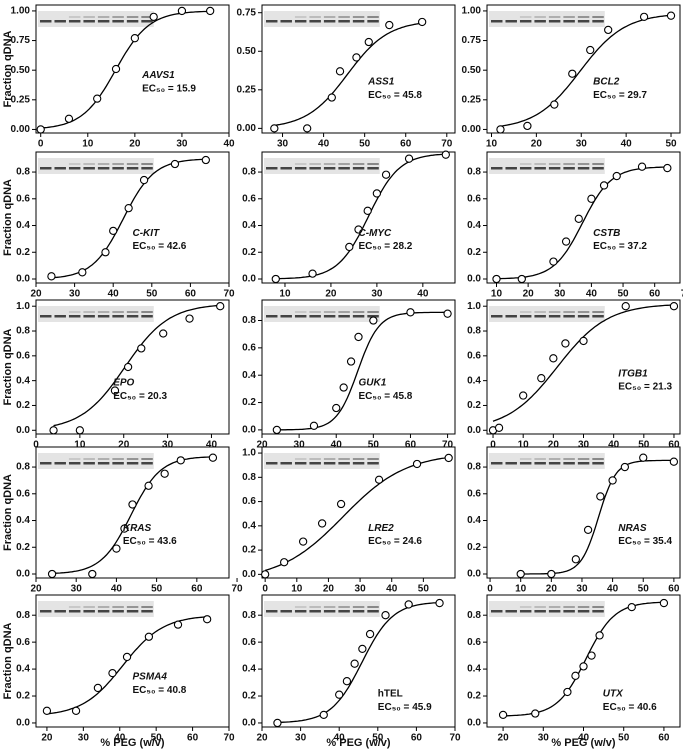 The image size is (683, 751). I want to click on y-tick-label: 1.0, so click(249, 453).